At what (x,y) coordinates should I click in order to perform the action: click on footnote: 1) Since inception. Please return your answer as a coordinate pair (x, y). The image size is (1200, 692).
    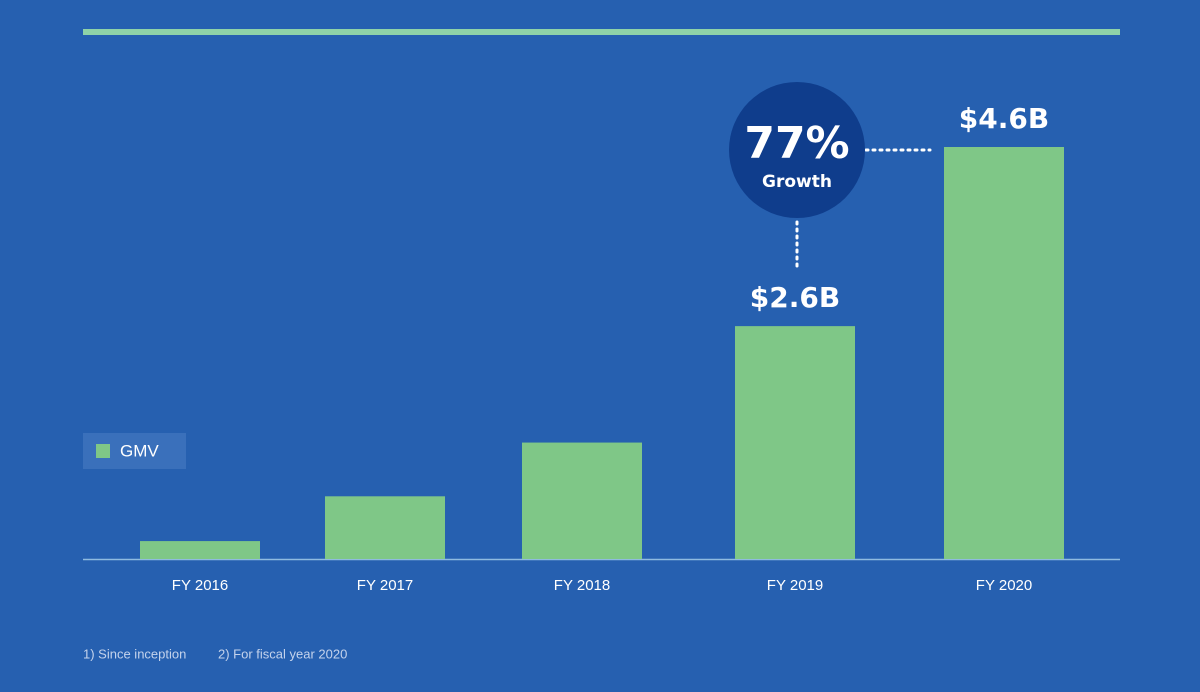
    Looking at the image, I should click on (134, 653).